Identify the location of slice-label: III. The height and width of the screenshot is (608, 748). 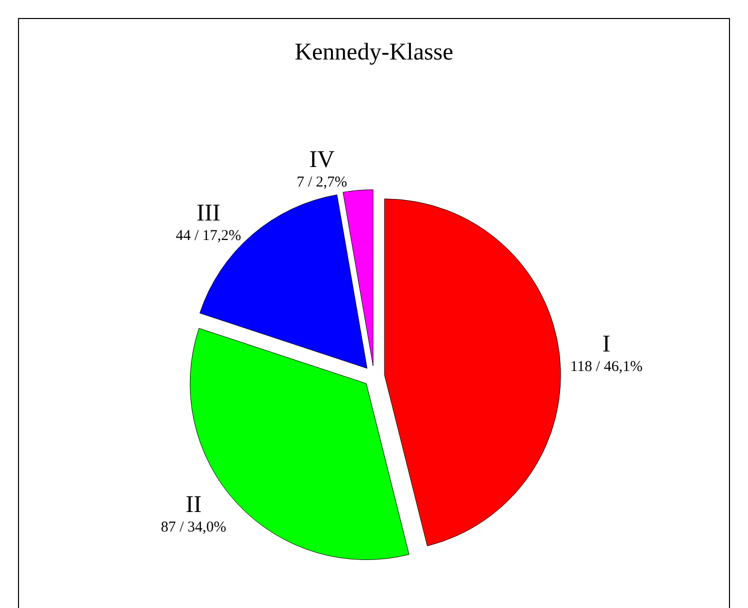
(208, 213).